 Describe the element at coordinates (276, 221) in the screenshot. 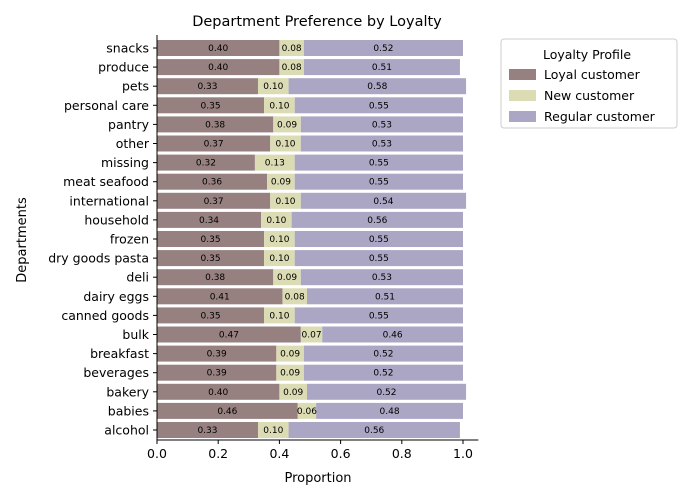

I see `value-label-household-new-customer: 0.10` at that location.